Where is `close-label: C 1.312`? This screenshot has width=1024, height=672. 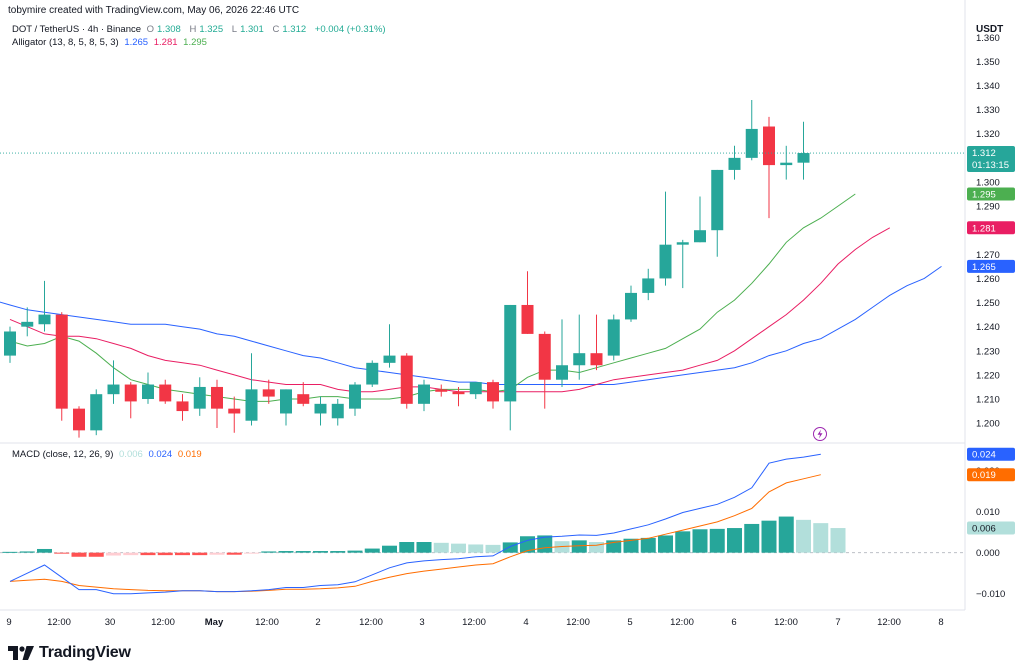 close-label: C 1.312 is located at coordinates (289, 29).